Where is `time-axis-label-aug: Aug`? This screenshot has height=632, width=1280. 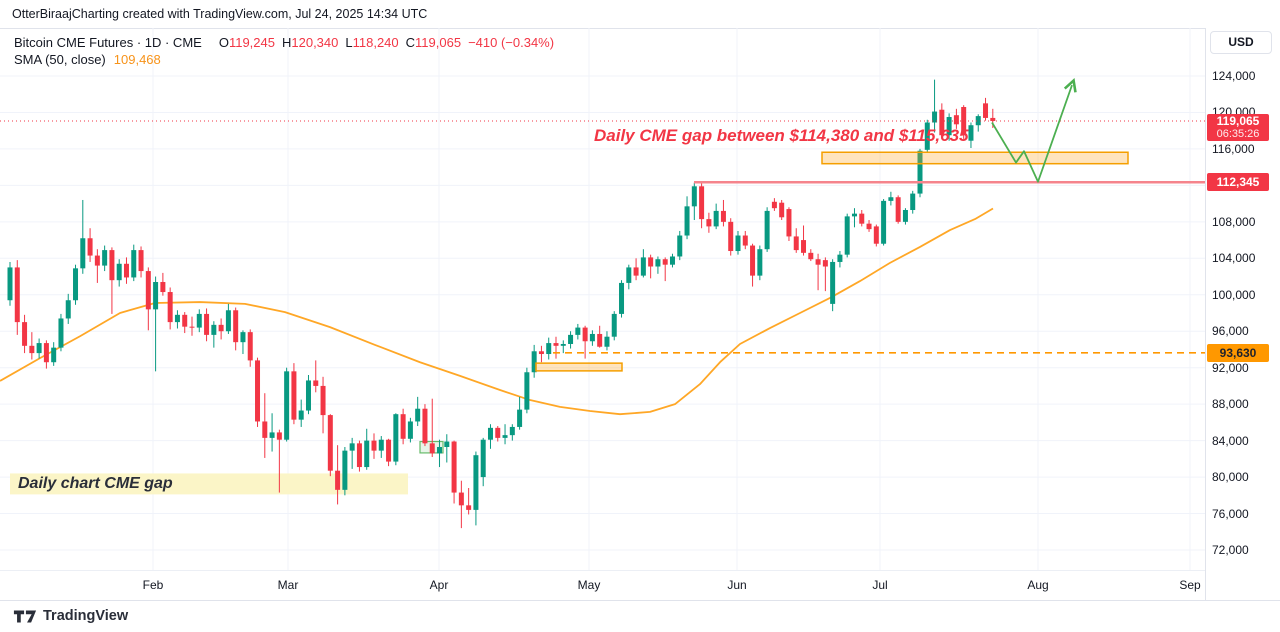 time-axis-label-aug: Aug is located at coordinates (1038, 585).